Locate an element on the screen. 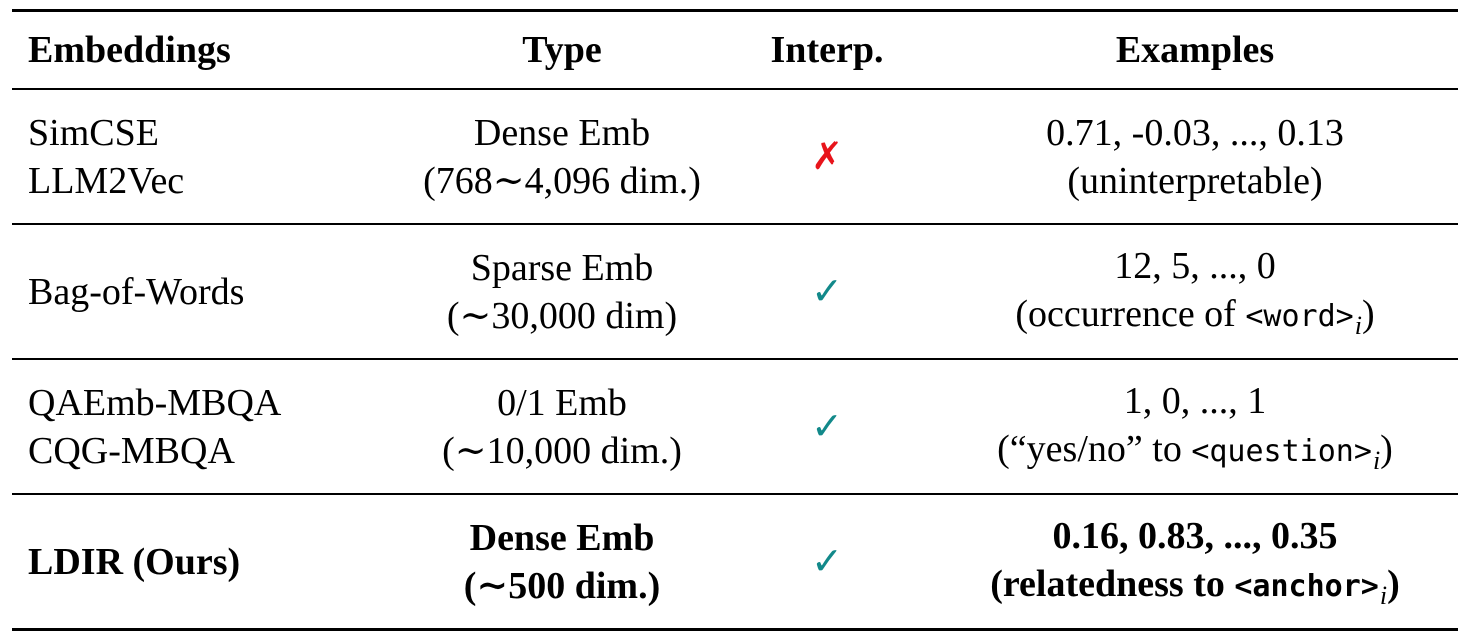 The width and height of the screenshot is (1470, 641). type-cell: 0/1 Emb (∼10,000 dim.) is located at coordinates (562, 427).